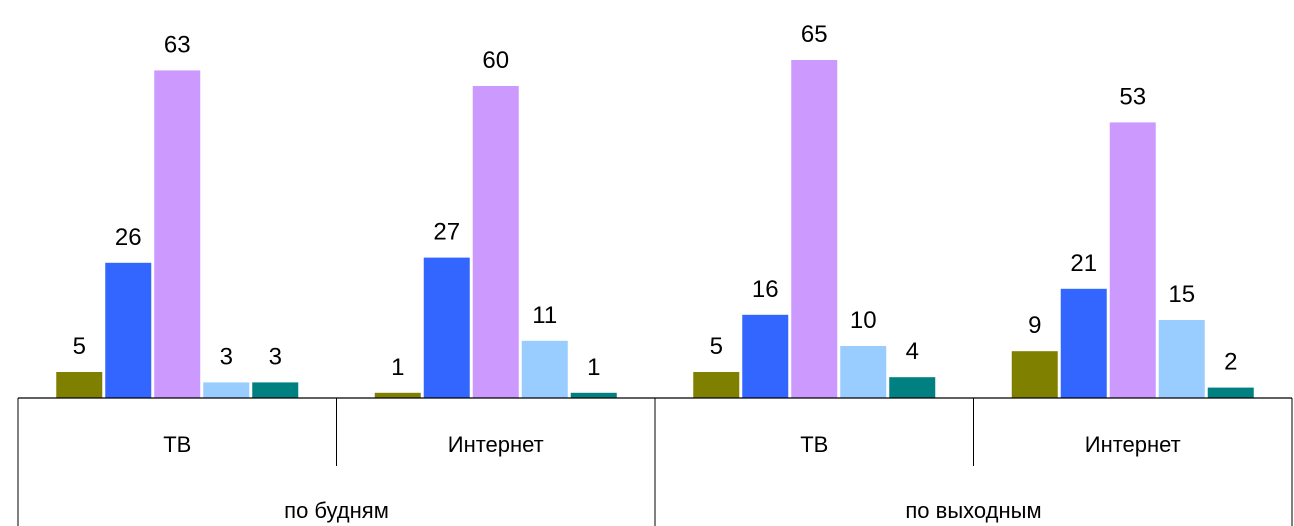 Image resolution: width=1294 pixels, height=526 pixels. What do you see at coordinates (1133, 444) in the screenshot?
I see `category-label-4: Интернет` at bounding box center [1133, 444].